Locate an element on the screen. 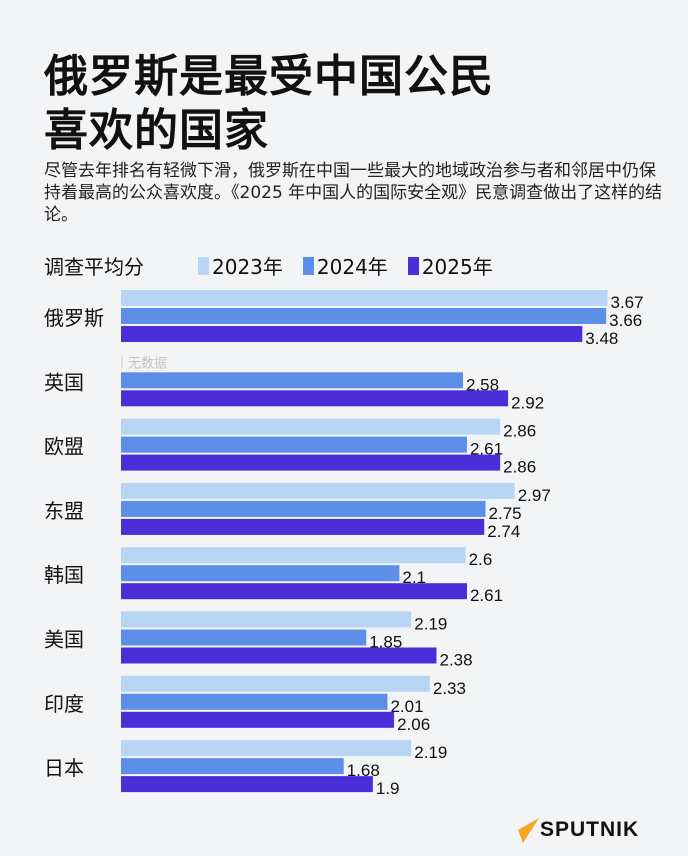 This screenshot has height=856, width=688. value-label: 1.85 is located at coordinates (385, 642).